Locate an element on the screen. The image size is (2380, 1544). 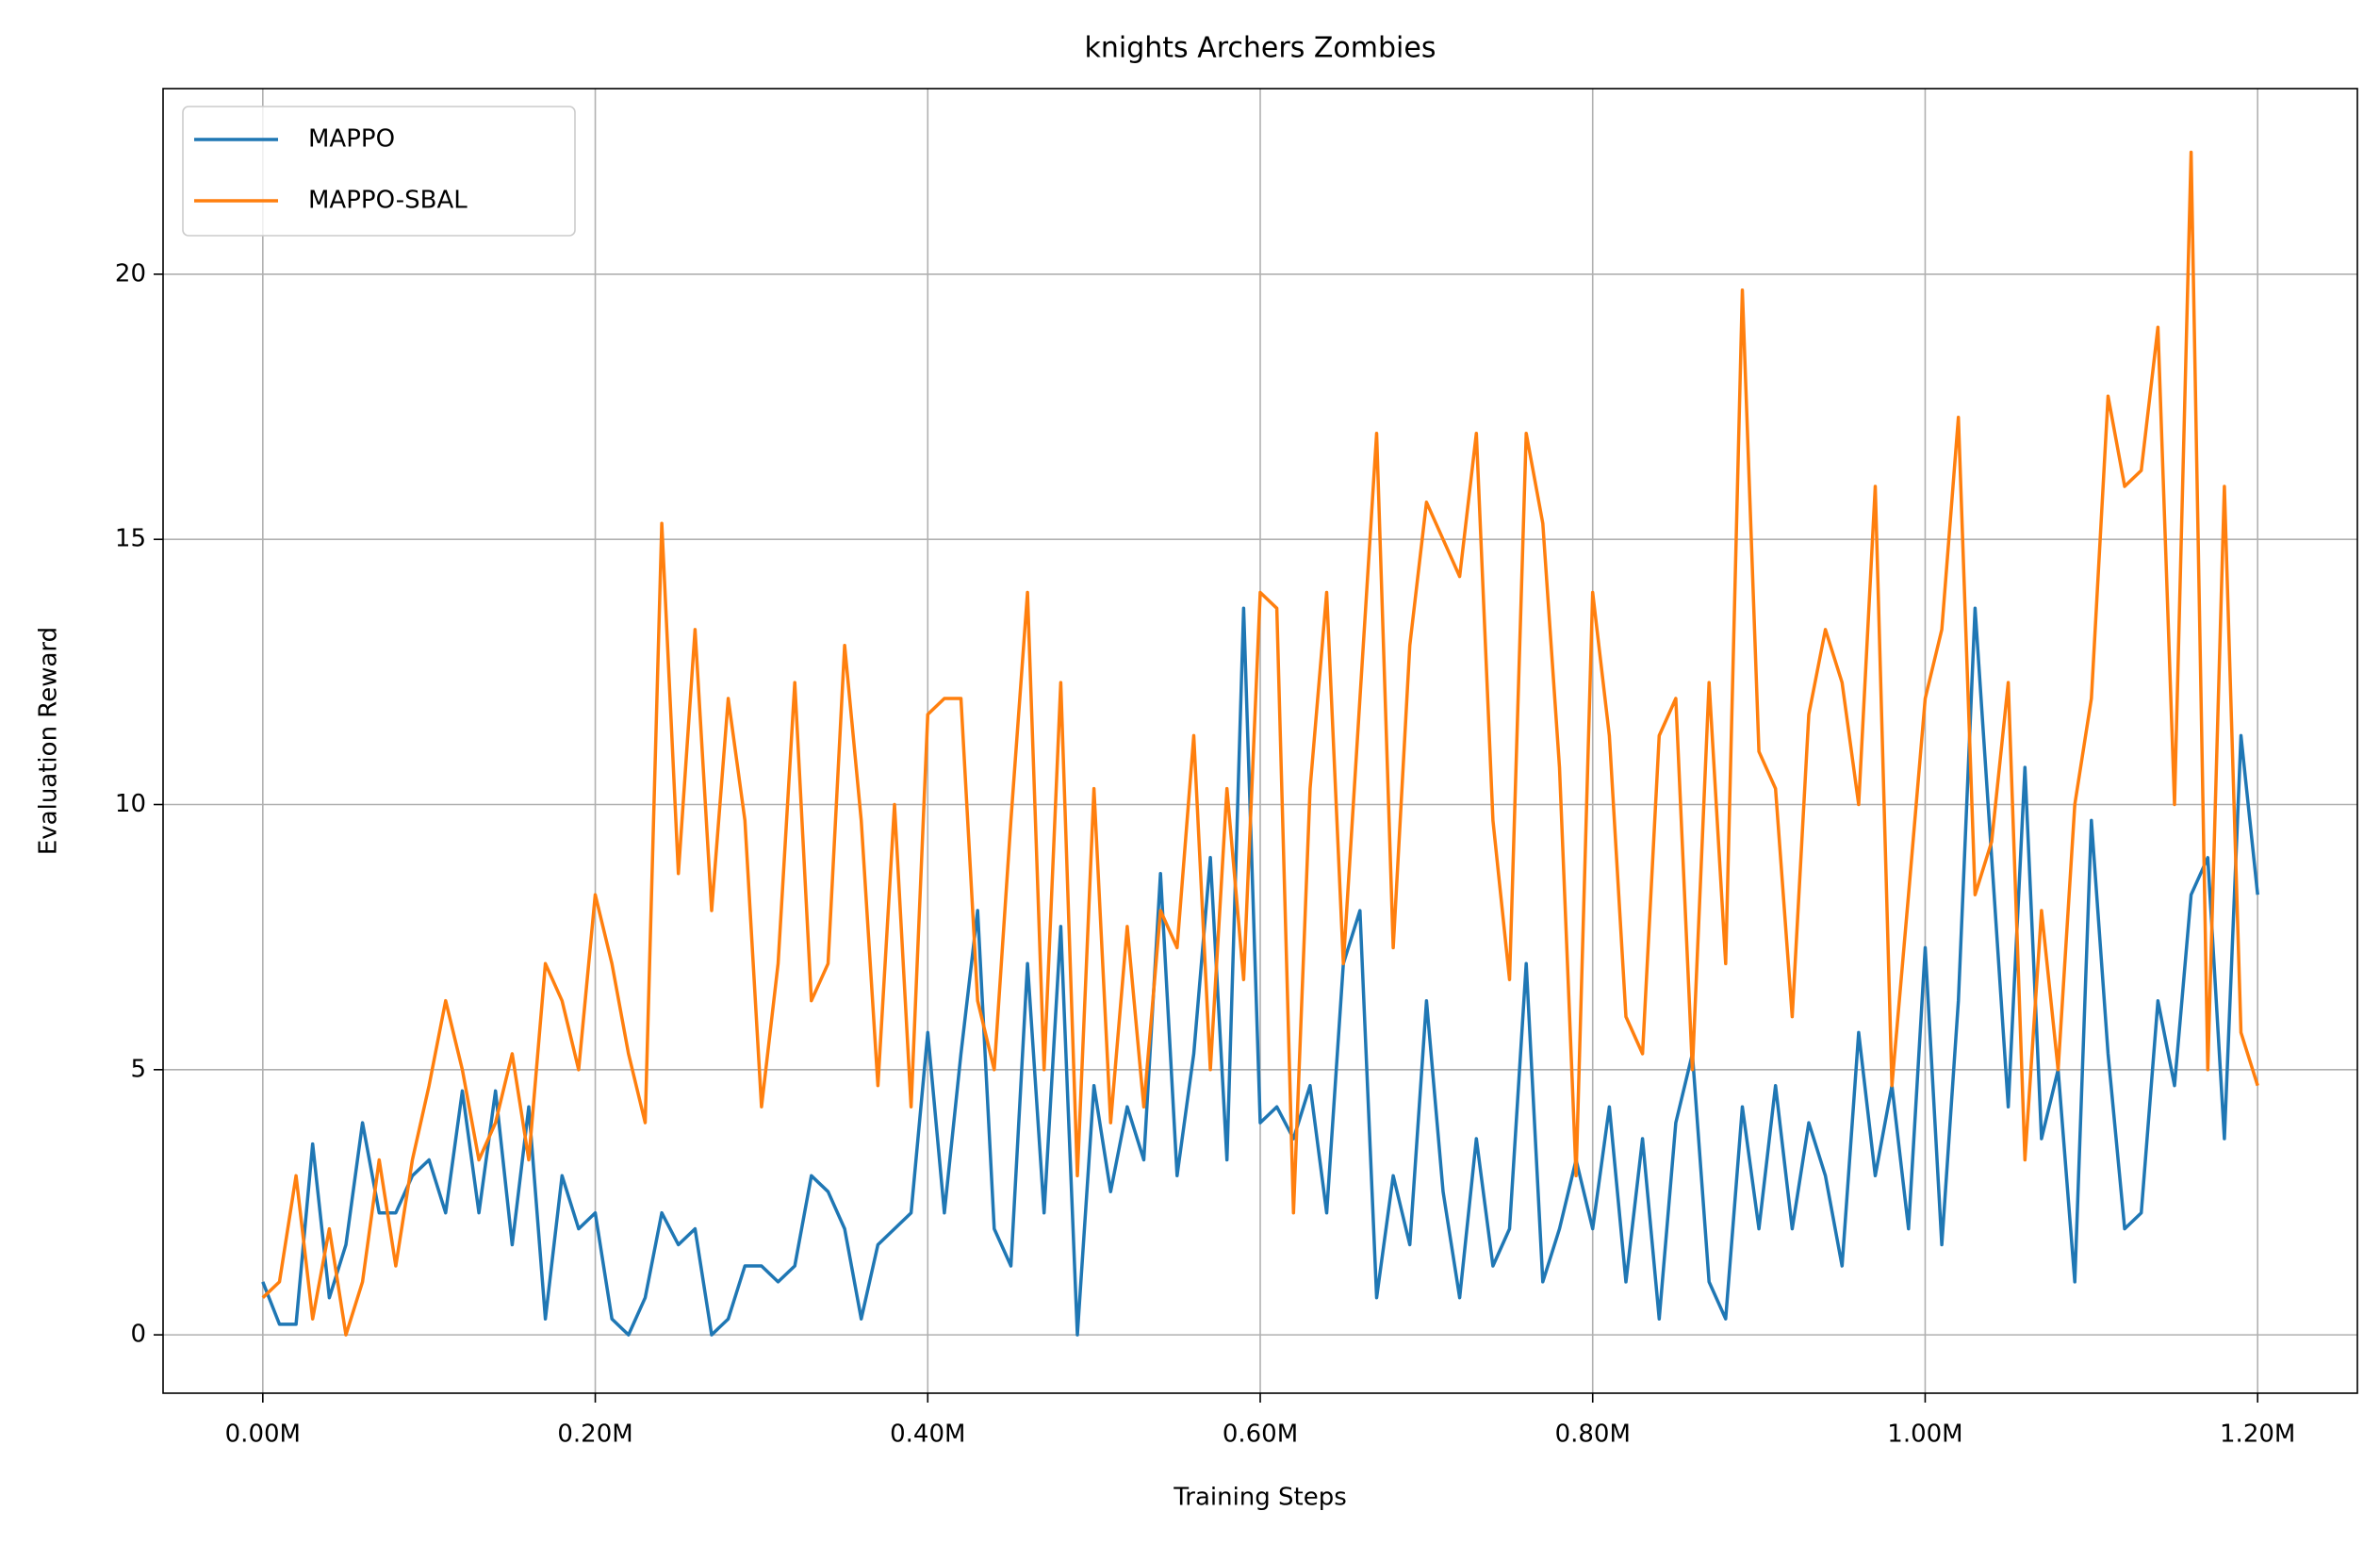
x-tick-label: 0.80M is located at coordinates (1593, 1435).